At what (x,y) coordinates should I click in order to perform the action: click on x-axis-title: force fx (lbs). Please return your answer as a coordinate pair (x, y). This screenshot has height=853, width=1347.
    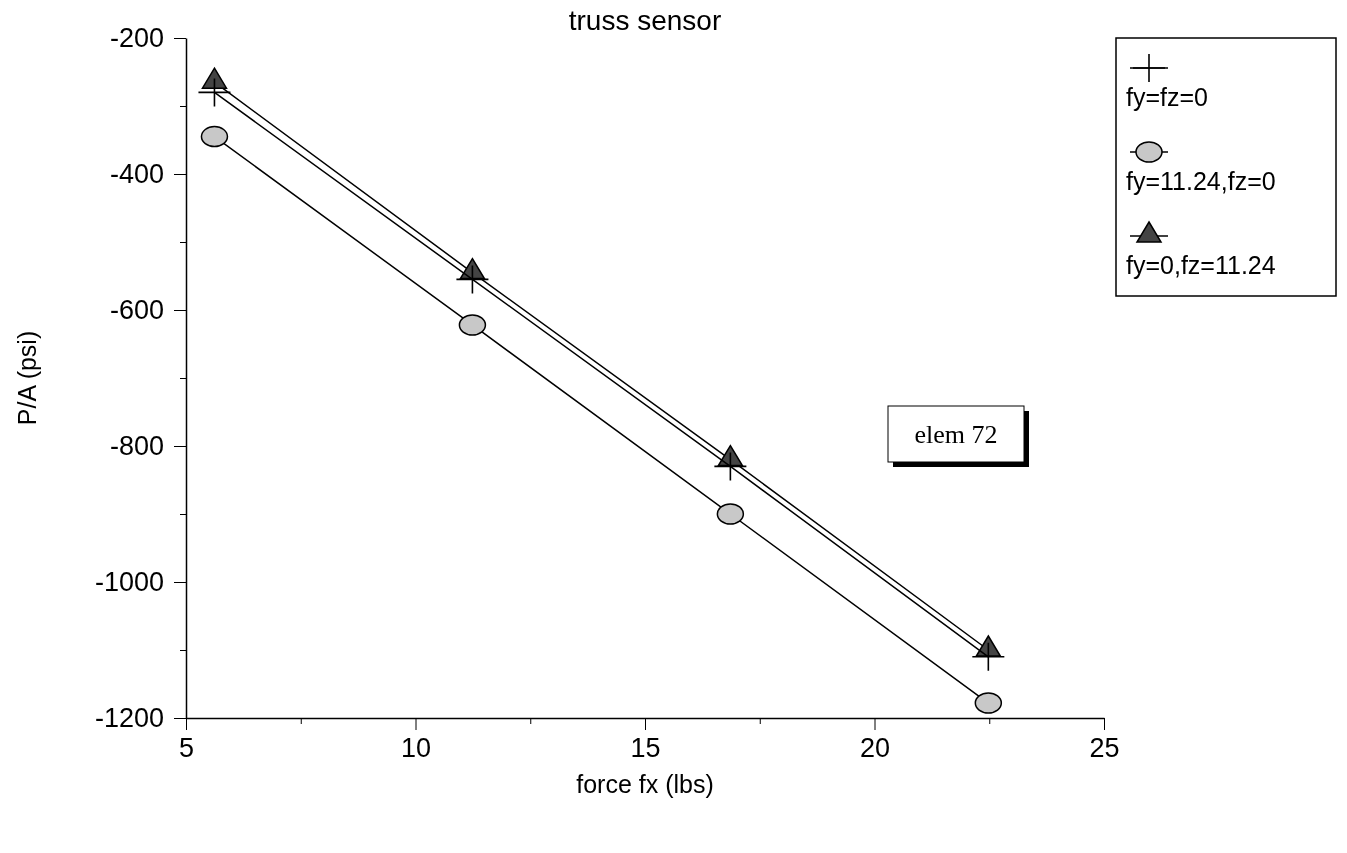
    Looking at the image, I should click on (645, 784).